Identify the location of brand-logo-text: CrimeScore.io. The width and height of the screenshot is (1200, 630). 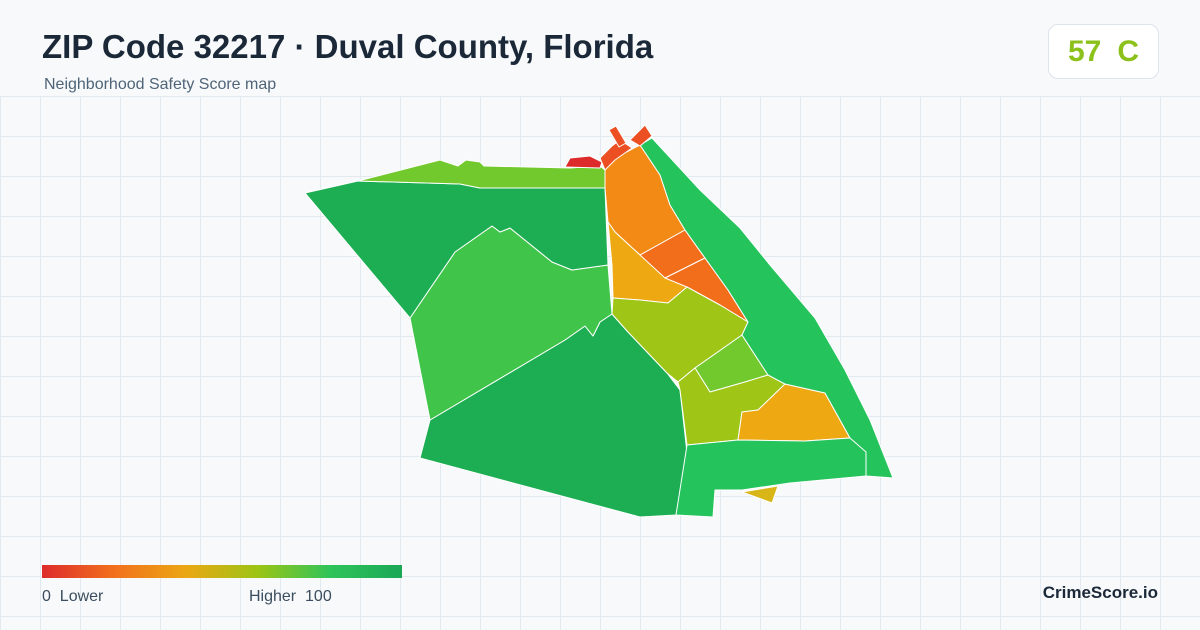
(1100, 592).